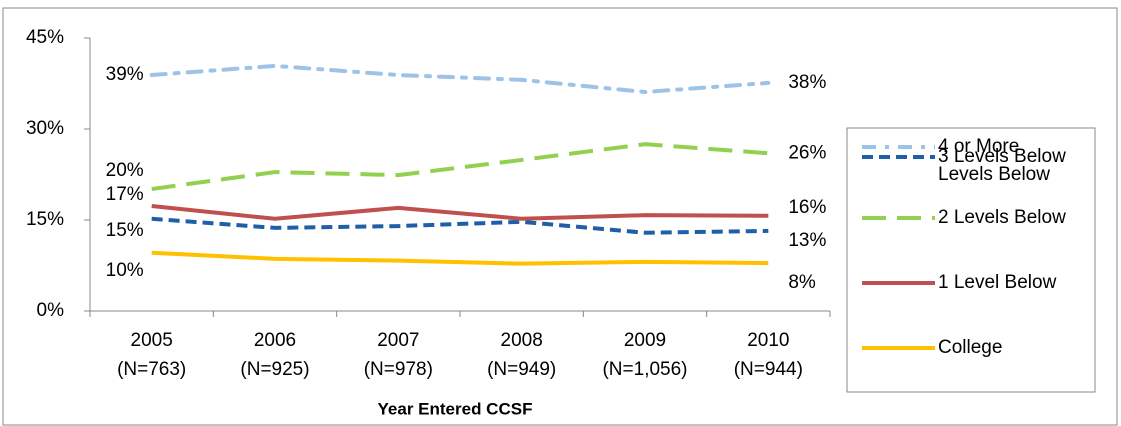 The image size is (1121, 426). Describe the element at coordinates (807, 82) in the screenshot. I see `data-label: 38%` at that location.